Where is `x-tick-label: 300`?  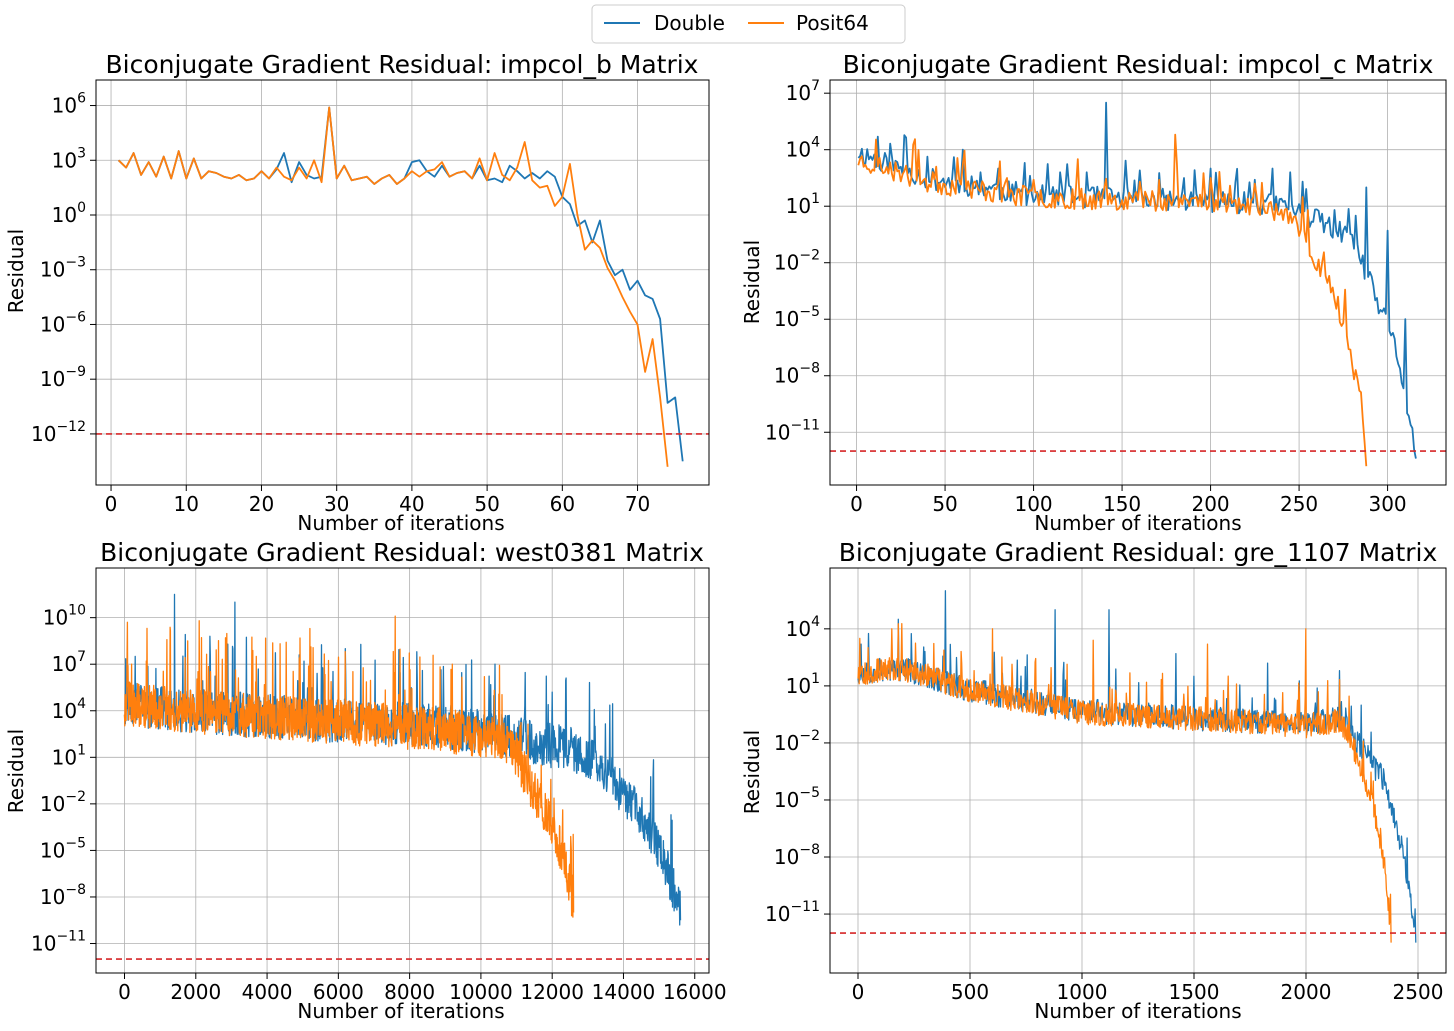
x-tick-label: 300 is located at coordinates (1387, 504).